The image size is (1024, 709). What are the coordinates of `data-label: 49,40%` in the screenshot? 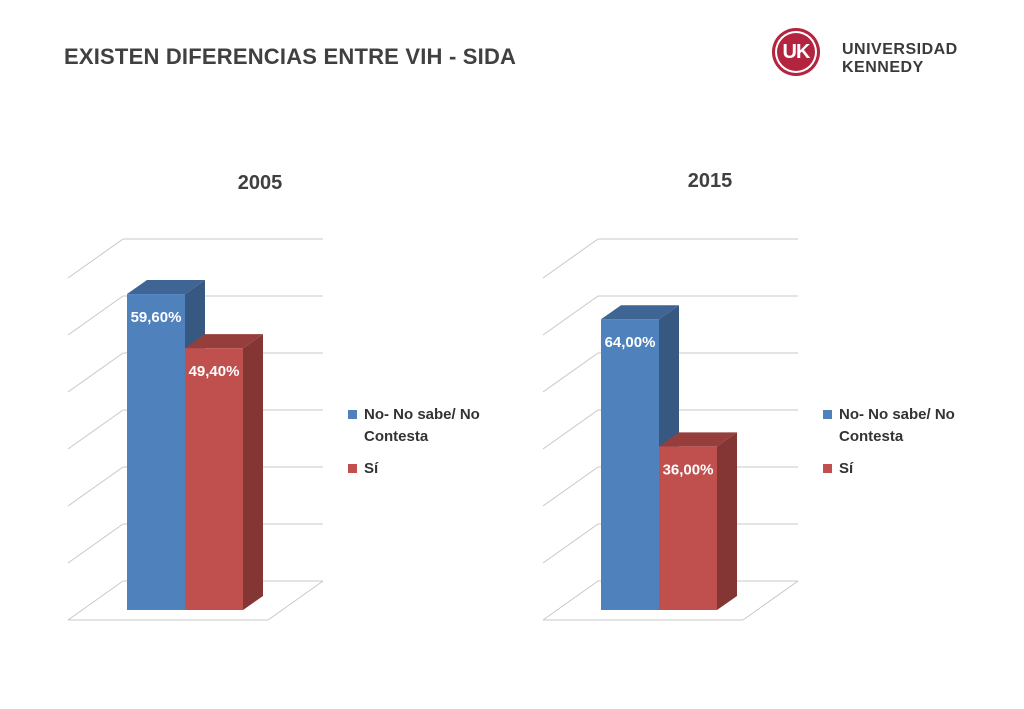 It's located at (214, 371).